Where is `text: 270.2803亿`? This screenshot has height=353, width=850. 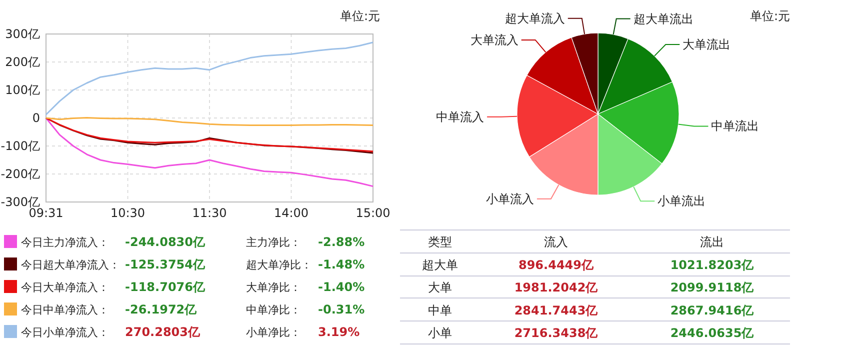 text: 270.2803亿 is located at coordinates (163, 332).